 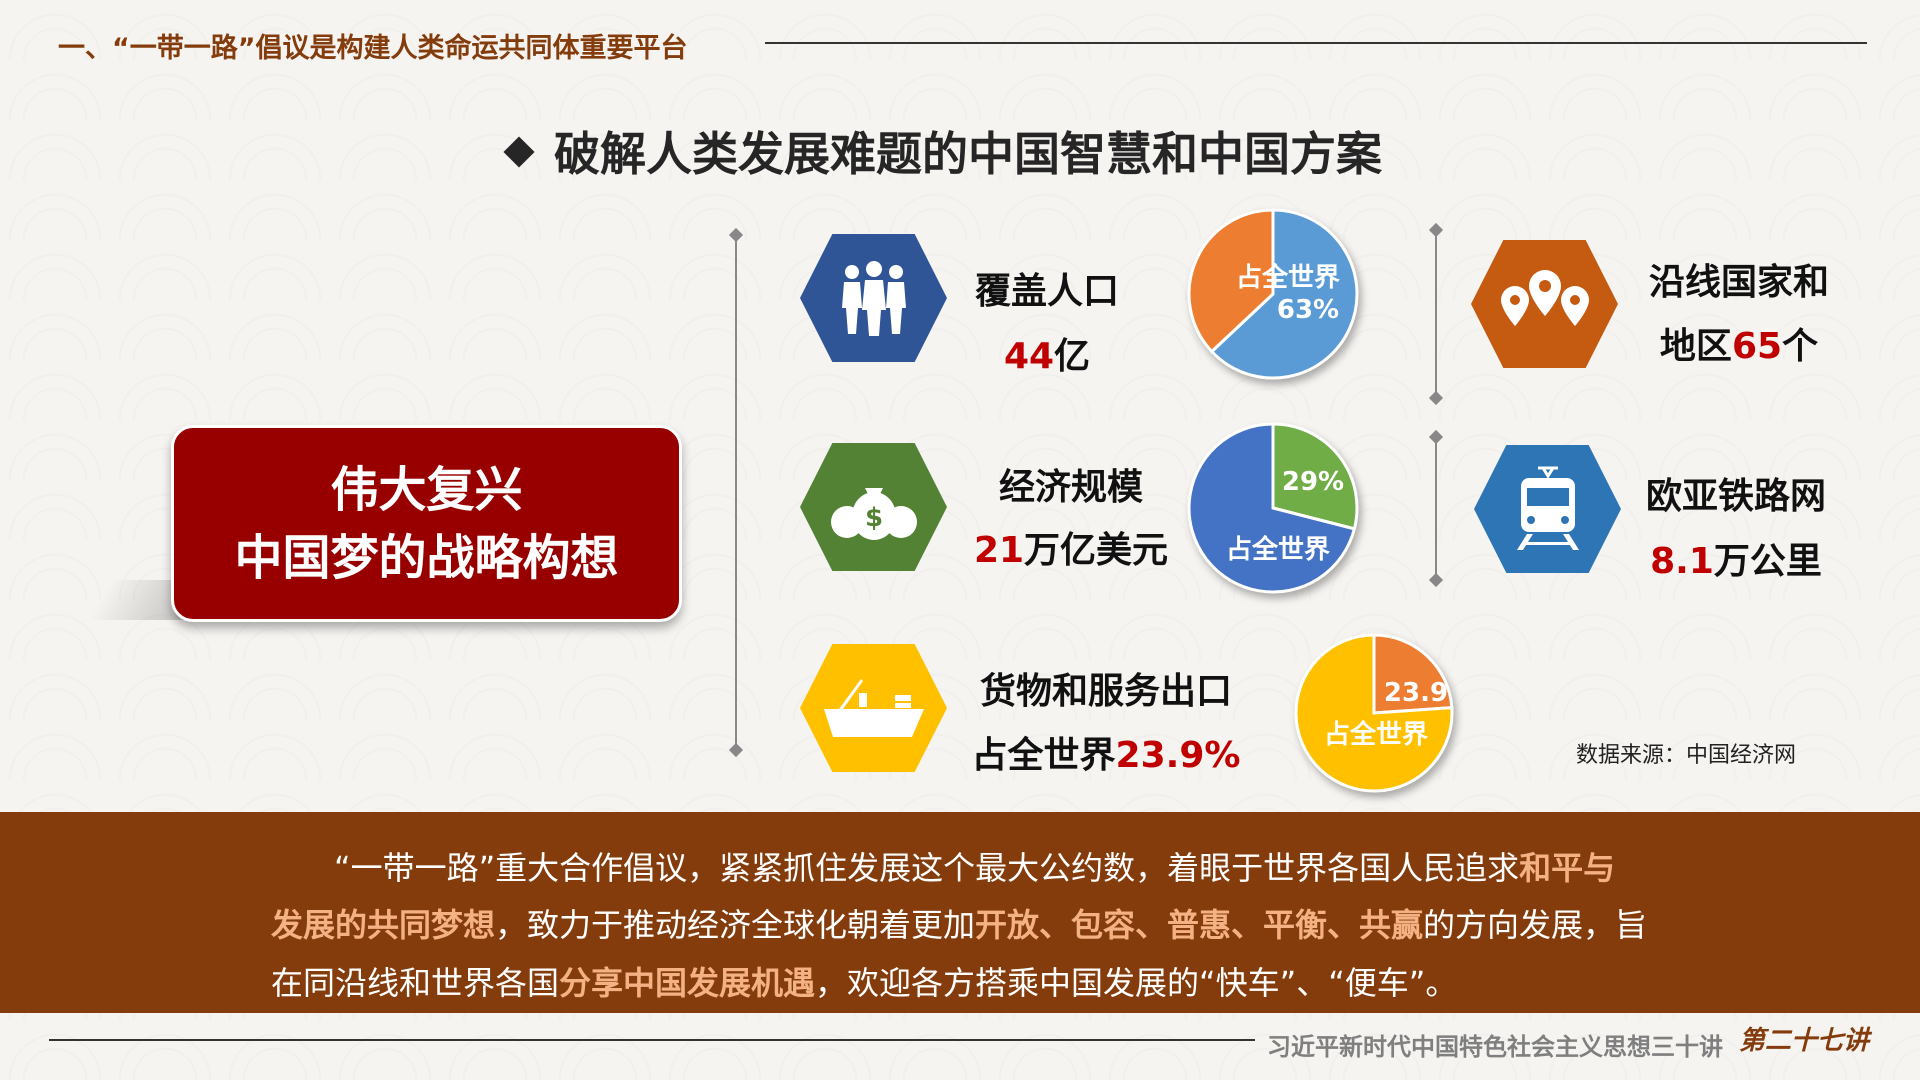 What do you see at coordinates (1436, 508) in the screenshot?
I see `divider-right-bottom` at bounding box center [1436, 508].